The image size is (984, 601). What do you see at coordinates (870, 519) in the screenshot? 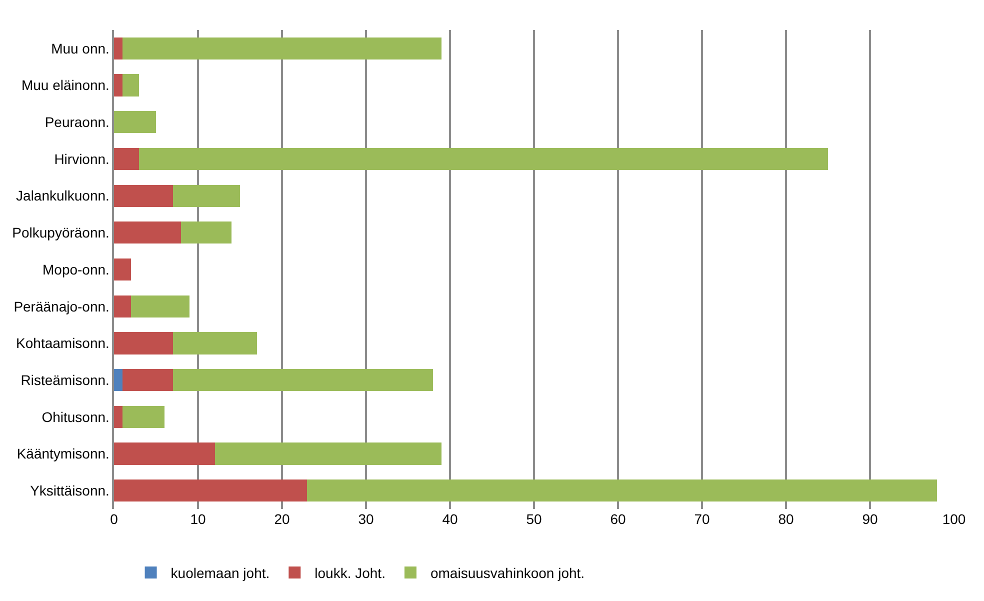
I see `x-tick-label: 90` at bounding box center [870, 519].